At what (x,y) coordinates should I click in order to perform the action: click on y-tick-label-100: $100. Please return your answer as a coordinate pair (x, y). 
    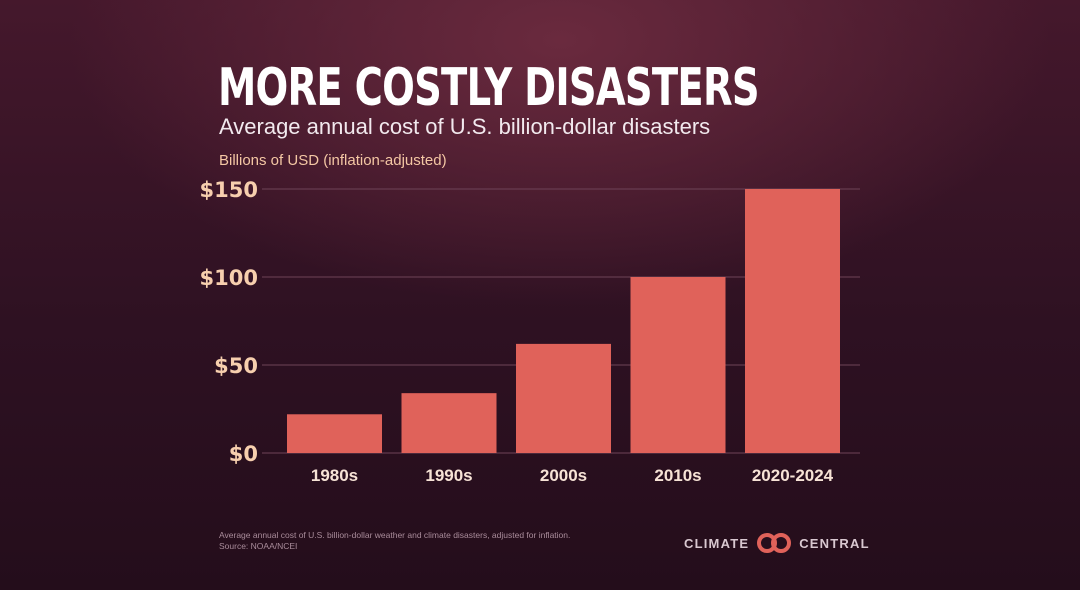
    Looking at the image, I should click on (229, 278).